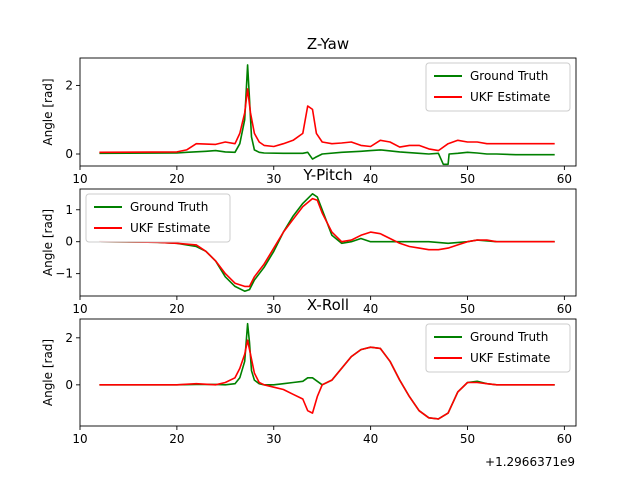 This screenshot has width=640, height=480. I want to click on subplot-title: Z-Yaw, so click(328, 44).